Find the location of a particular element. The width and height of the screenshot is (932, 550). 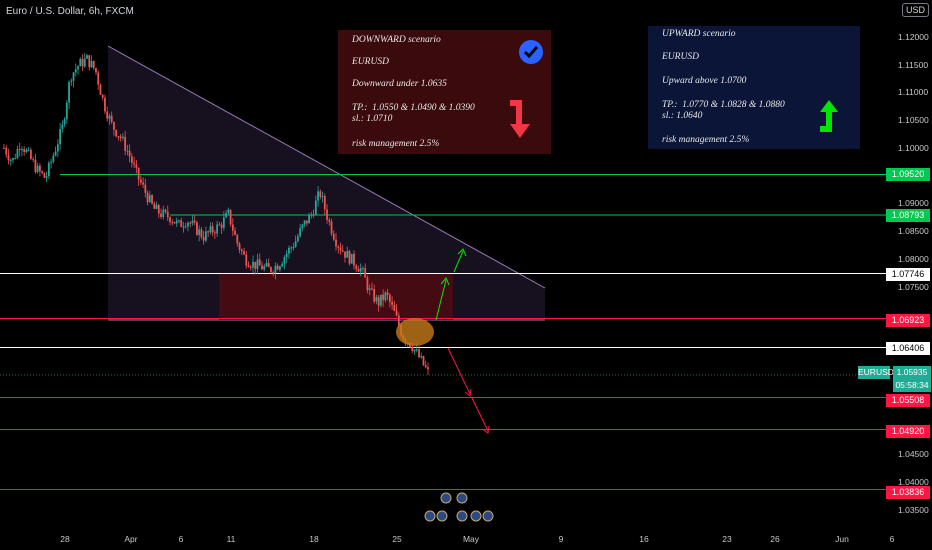

arrow-up-icon is located at coordinates (829, 116).